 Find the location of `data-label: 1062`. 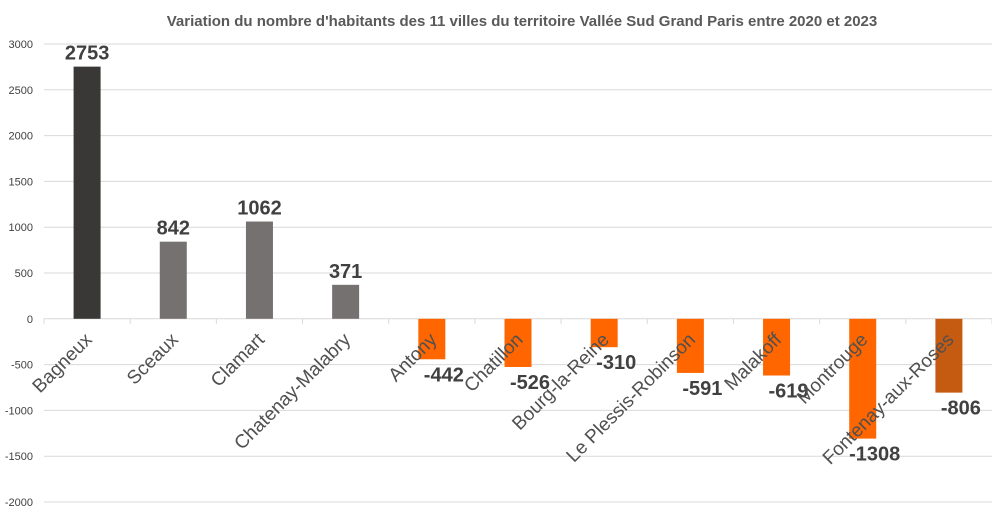

data-label: 1062 is located at coordinates (259, 209).